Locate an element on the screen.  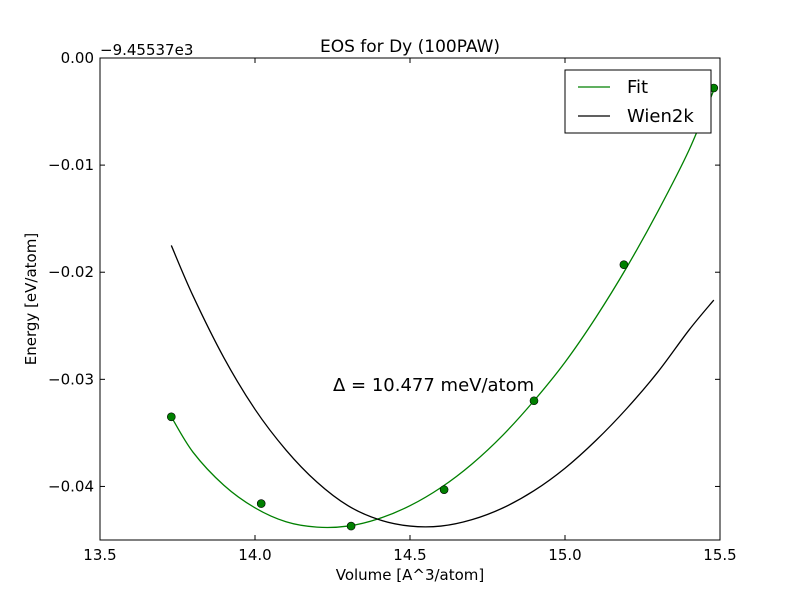
x-tick-label: 14.0 is located at coordinates (254, 555).